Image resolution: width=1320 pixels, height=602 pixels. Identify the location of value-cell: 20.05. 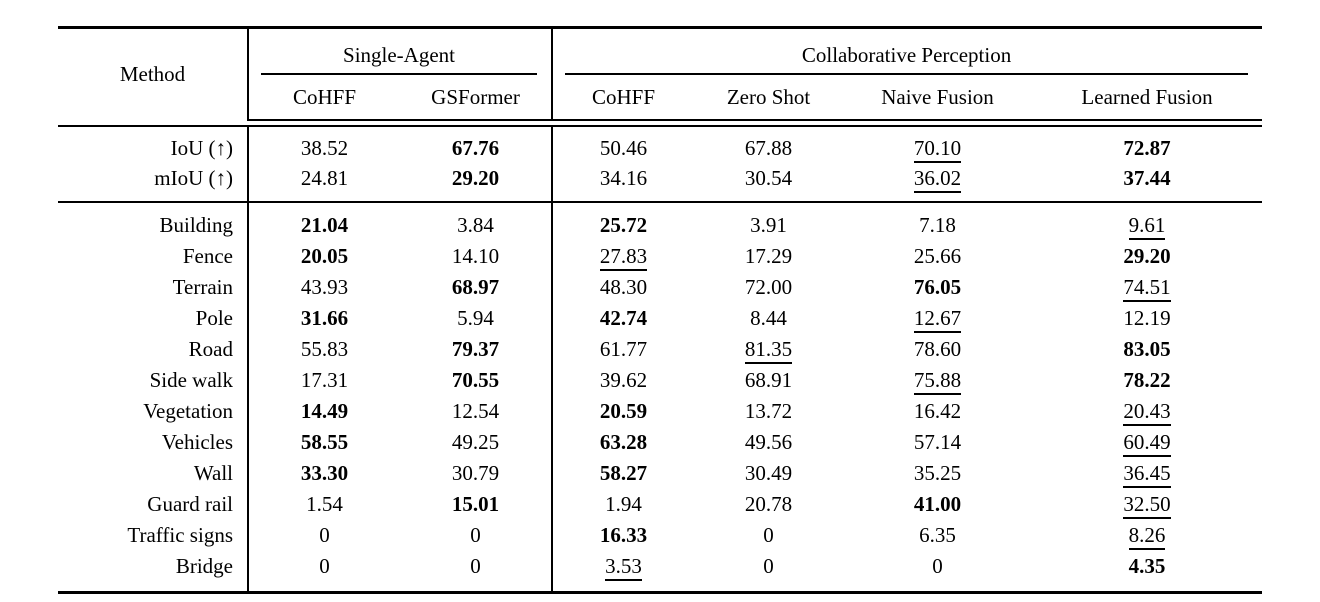
(324, 256).